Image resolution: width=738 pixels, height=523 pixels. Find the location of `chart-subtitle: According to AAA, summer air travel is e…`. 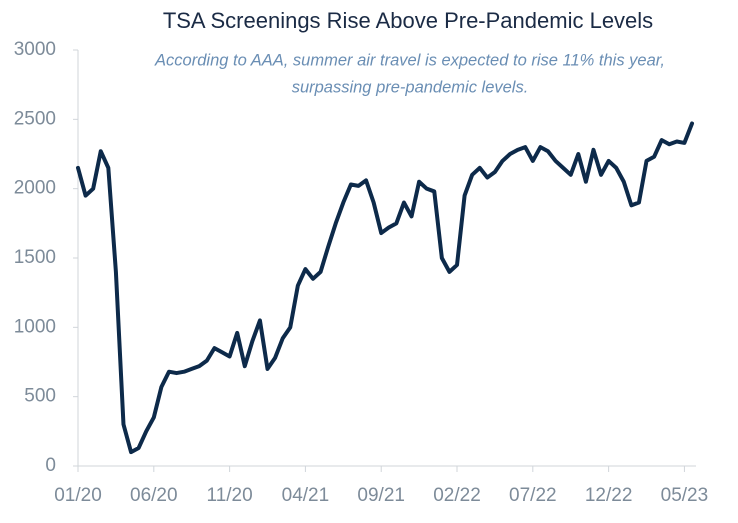

chart-subtitle: According to AAA, summer air travel is e… is located at coordinates (409, 60).